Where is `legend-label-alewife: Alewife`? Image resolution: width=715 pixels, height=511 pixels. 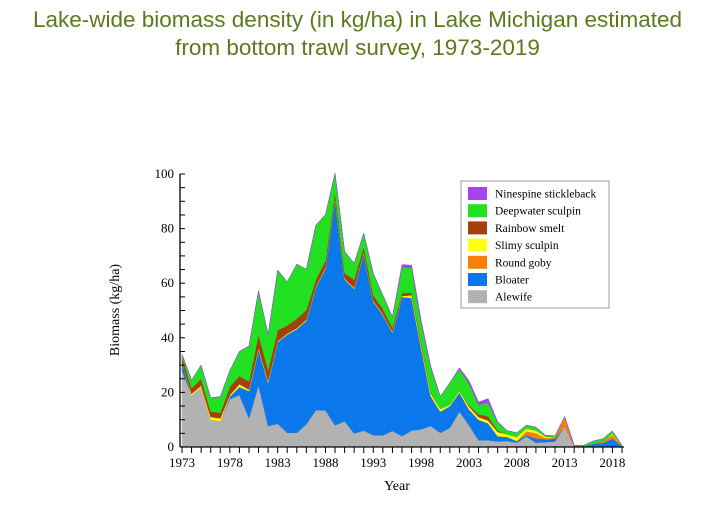 legend-label-alewife: Alewife is located at coordinates (513, 298).